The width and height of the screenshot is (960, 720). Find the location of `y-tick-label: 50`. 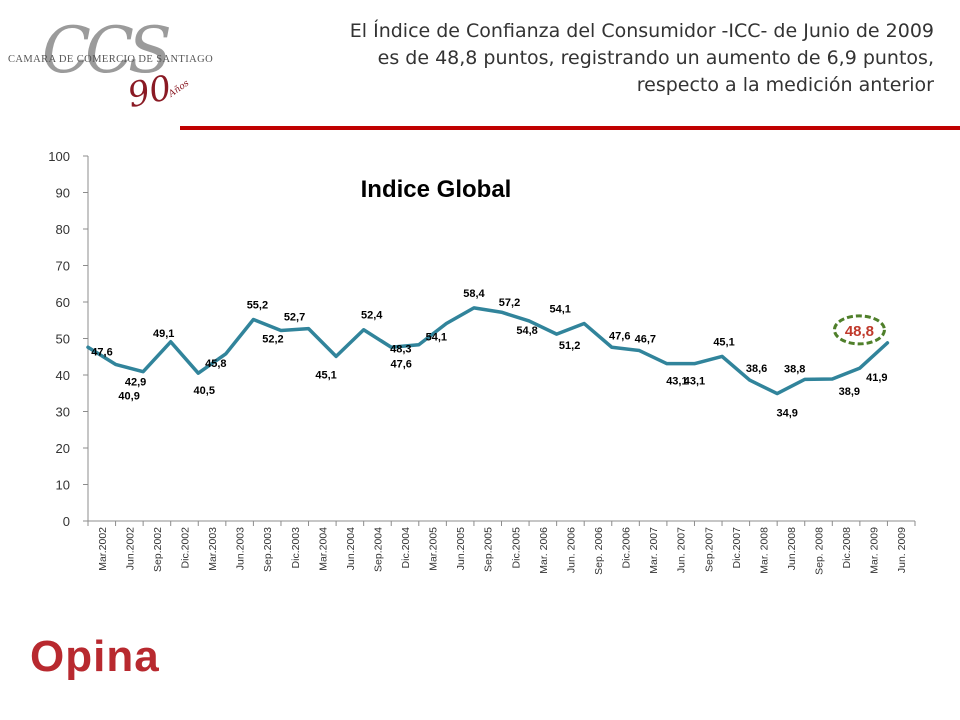

y-tick-label: 50 is located at coordinates (63, 339).